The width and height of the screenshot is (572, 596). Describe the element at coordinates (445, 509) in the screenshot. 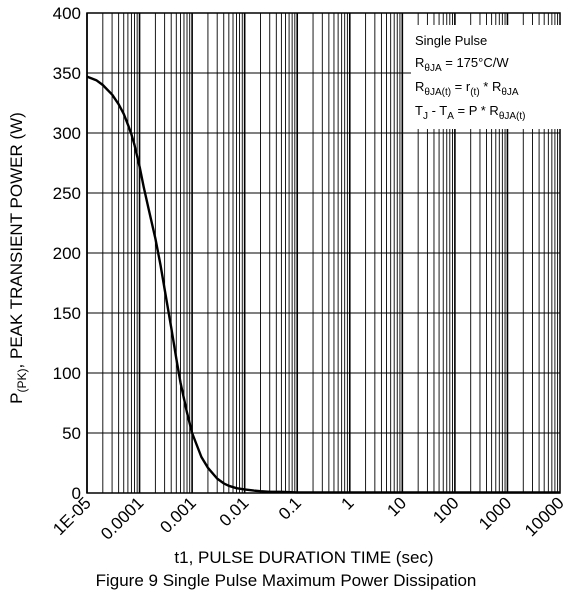

I see `x-tick-label: 100` at that location.